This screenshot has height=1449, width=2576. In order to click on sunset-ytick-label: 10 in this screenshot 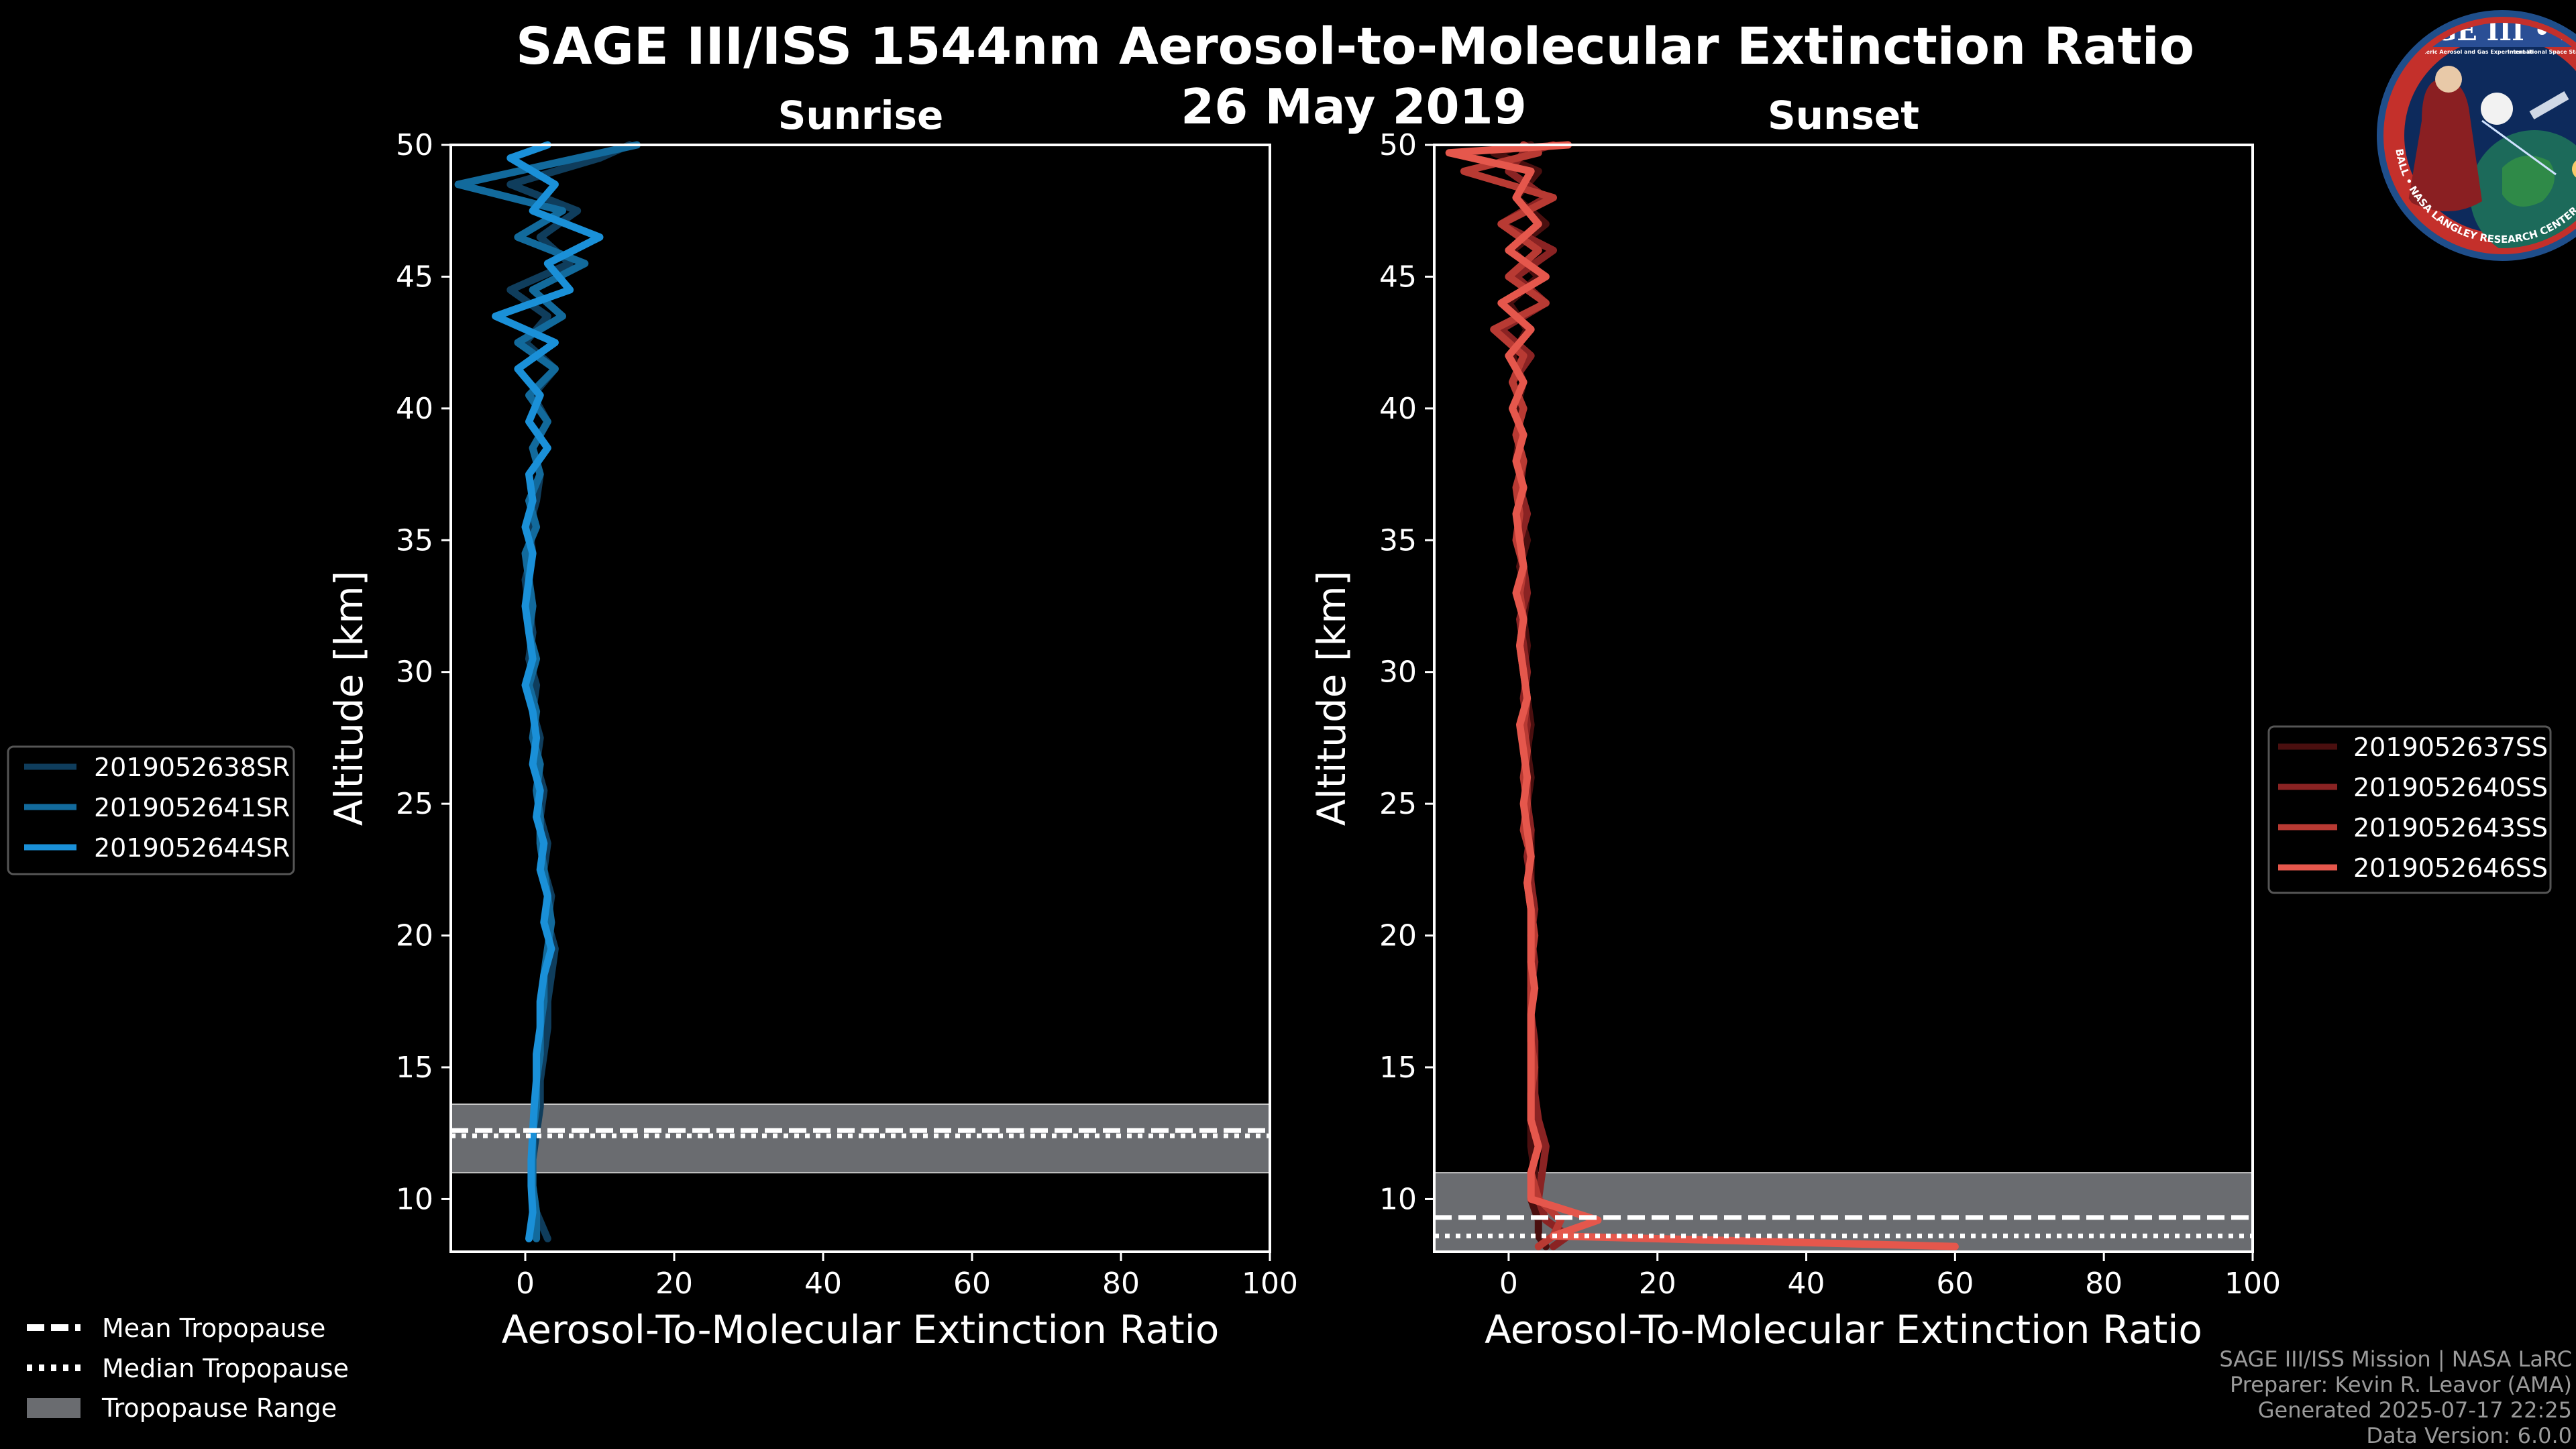, I will do `click(1398, 1199)`.